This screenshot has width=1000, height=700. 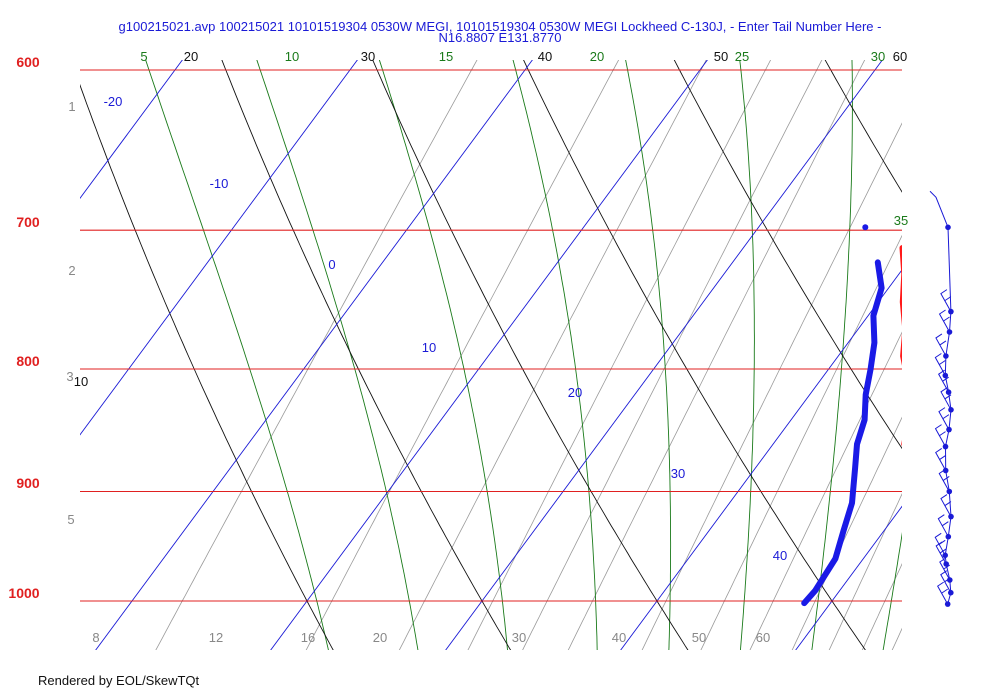 What do you see at coordinates (901, 220) in the screenshot?
I see `moist-adiabat-label: 35` at bounding box center [901, 220].